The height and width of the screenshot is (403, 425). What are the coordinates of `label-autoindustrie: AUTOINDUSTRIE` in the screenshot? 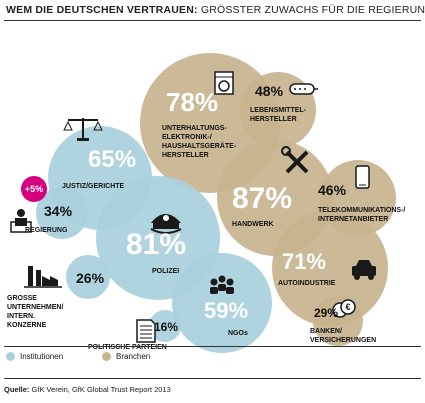 It's located at (307, 283).